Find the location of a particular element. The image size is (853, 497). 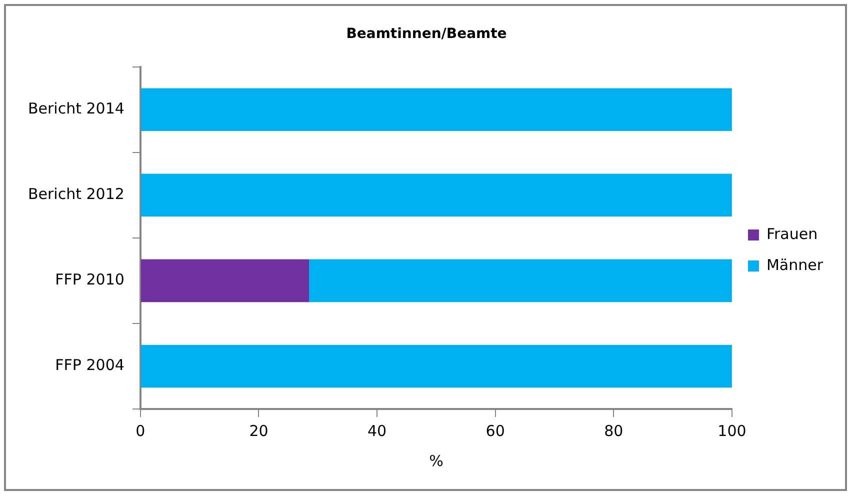

legend-label: Frauen is located at coordinates (792, 233).